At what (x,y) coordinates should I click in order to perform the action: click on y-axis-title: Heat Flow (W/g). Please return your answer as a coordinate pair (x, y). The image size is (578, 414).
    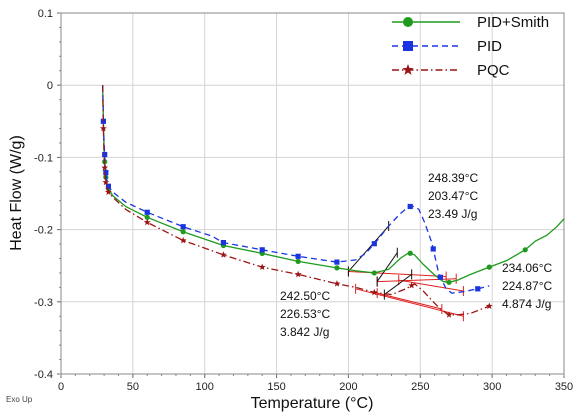
    Looking at the image, I should click on (16, 193).